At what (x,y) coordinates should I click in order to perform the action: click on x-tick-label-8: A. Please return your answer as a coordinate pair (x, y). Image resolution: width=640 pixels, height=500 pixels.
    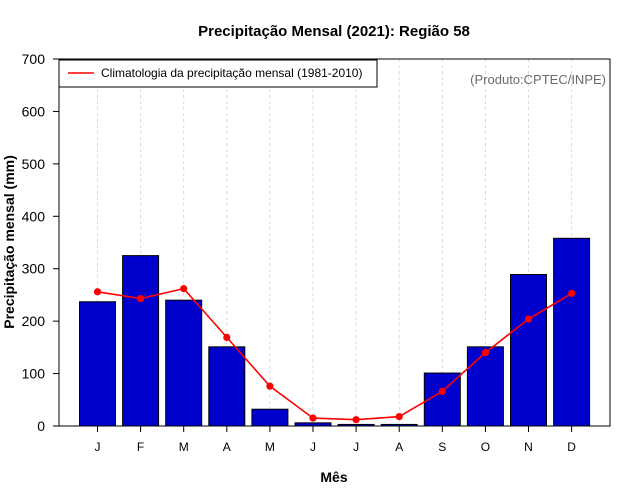
    Looking at the image, I should click on (399, 447).